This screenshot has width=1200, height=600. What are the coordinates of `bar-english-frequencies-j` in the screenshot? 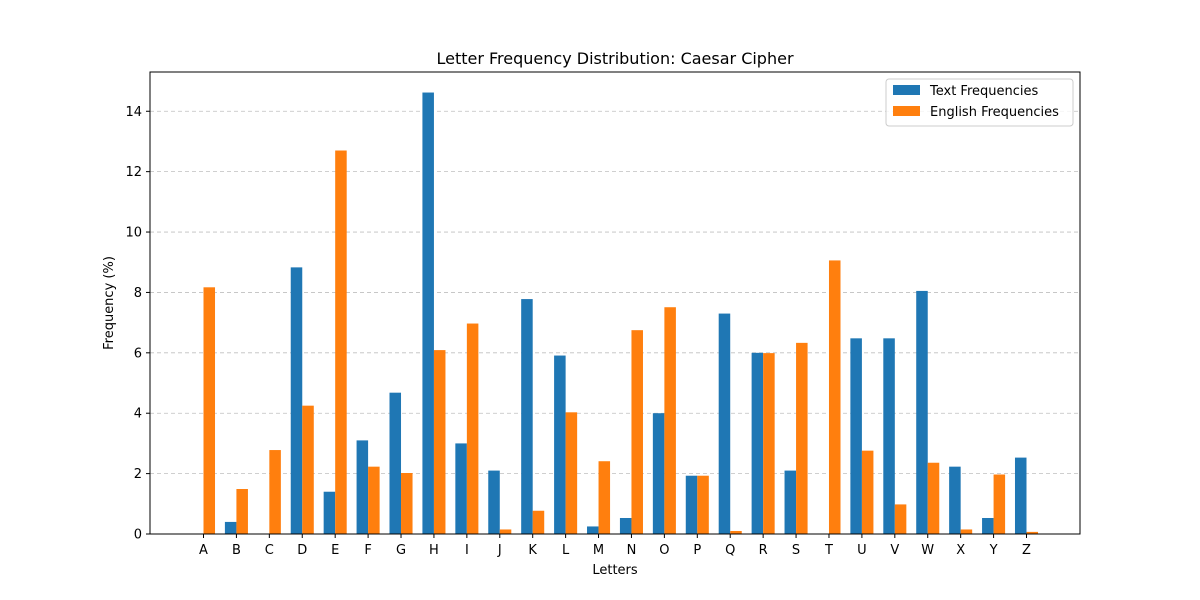 It's located at (505, 531).